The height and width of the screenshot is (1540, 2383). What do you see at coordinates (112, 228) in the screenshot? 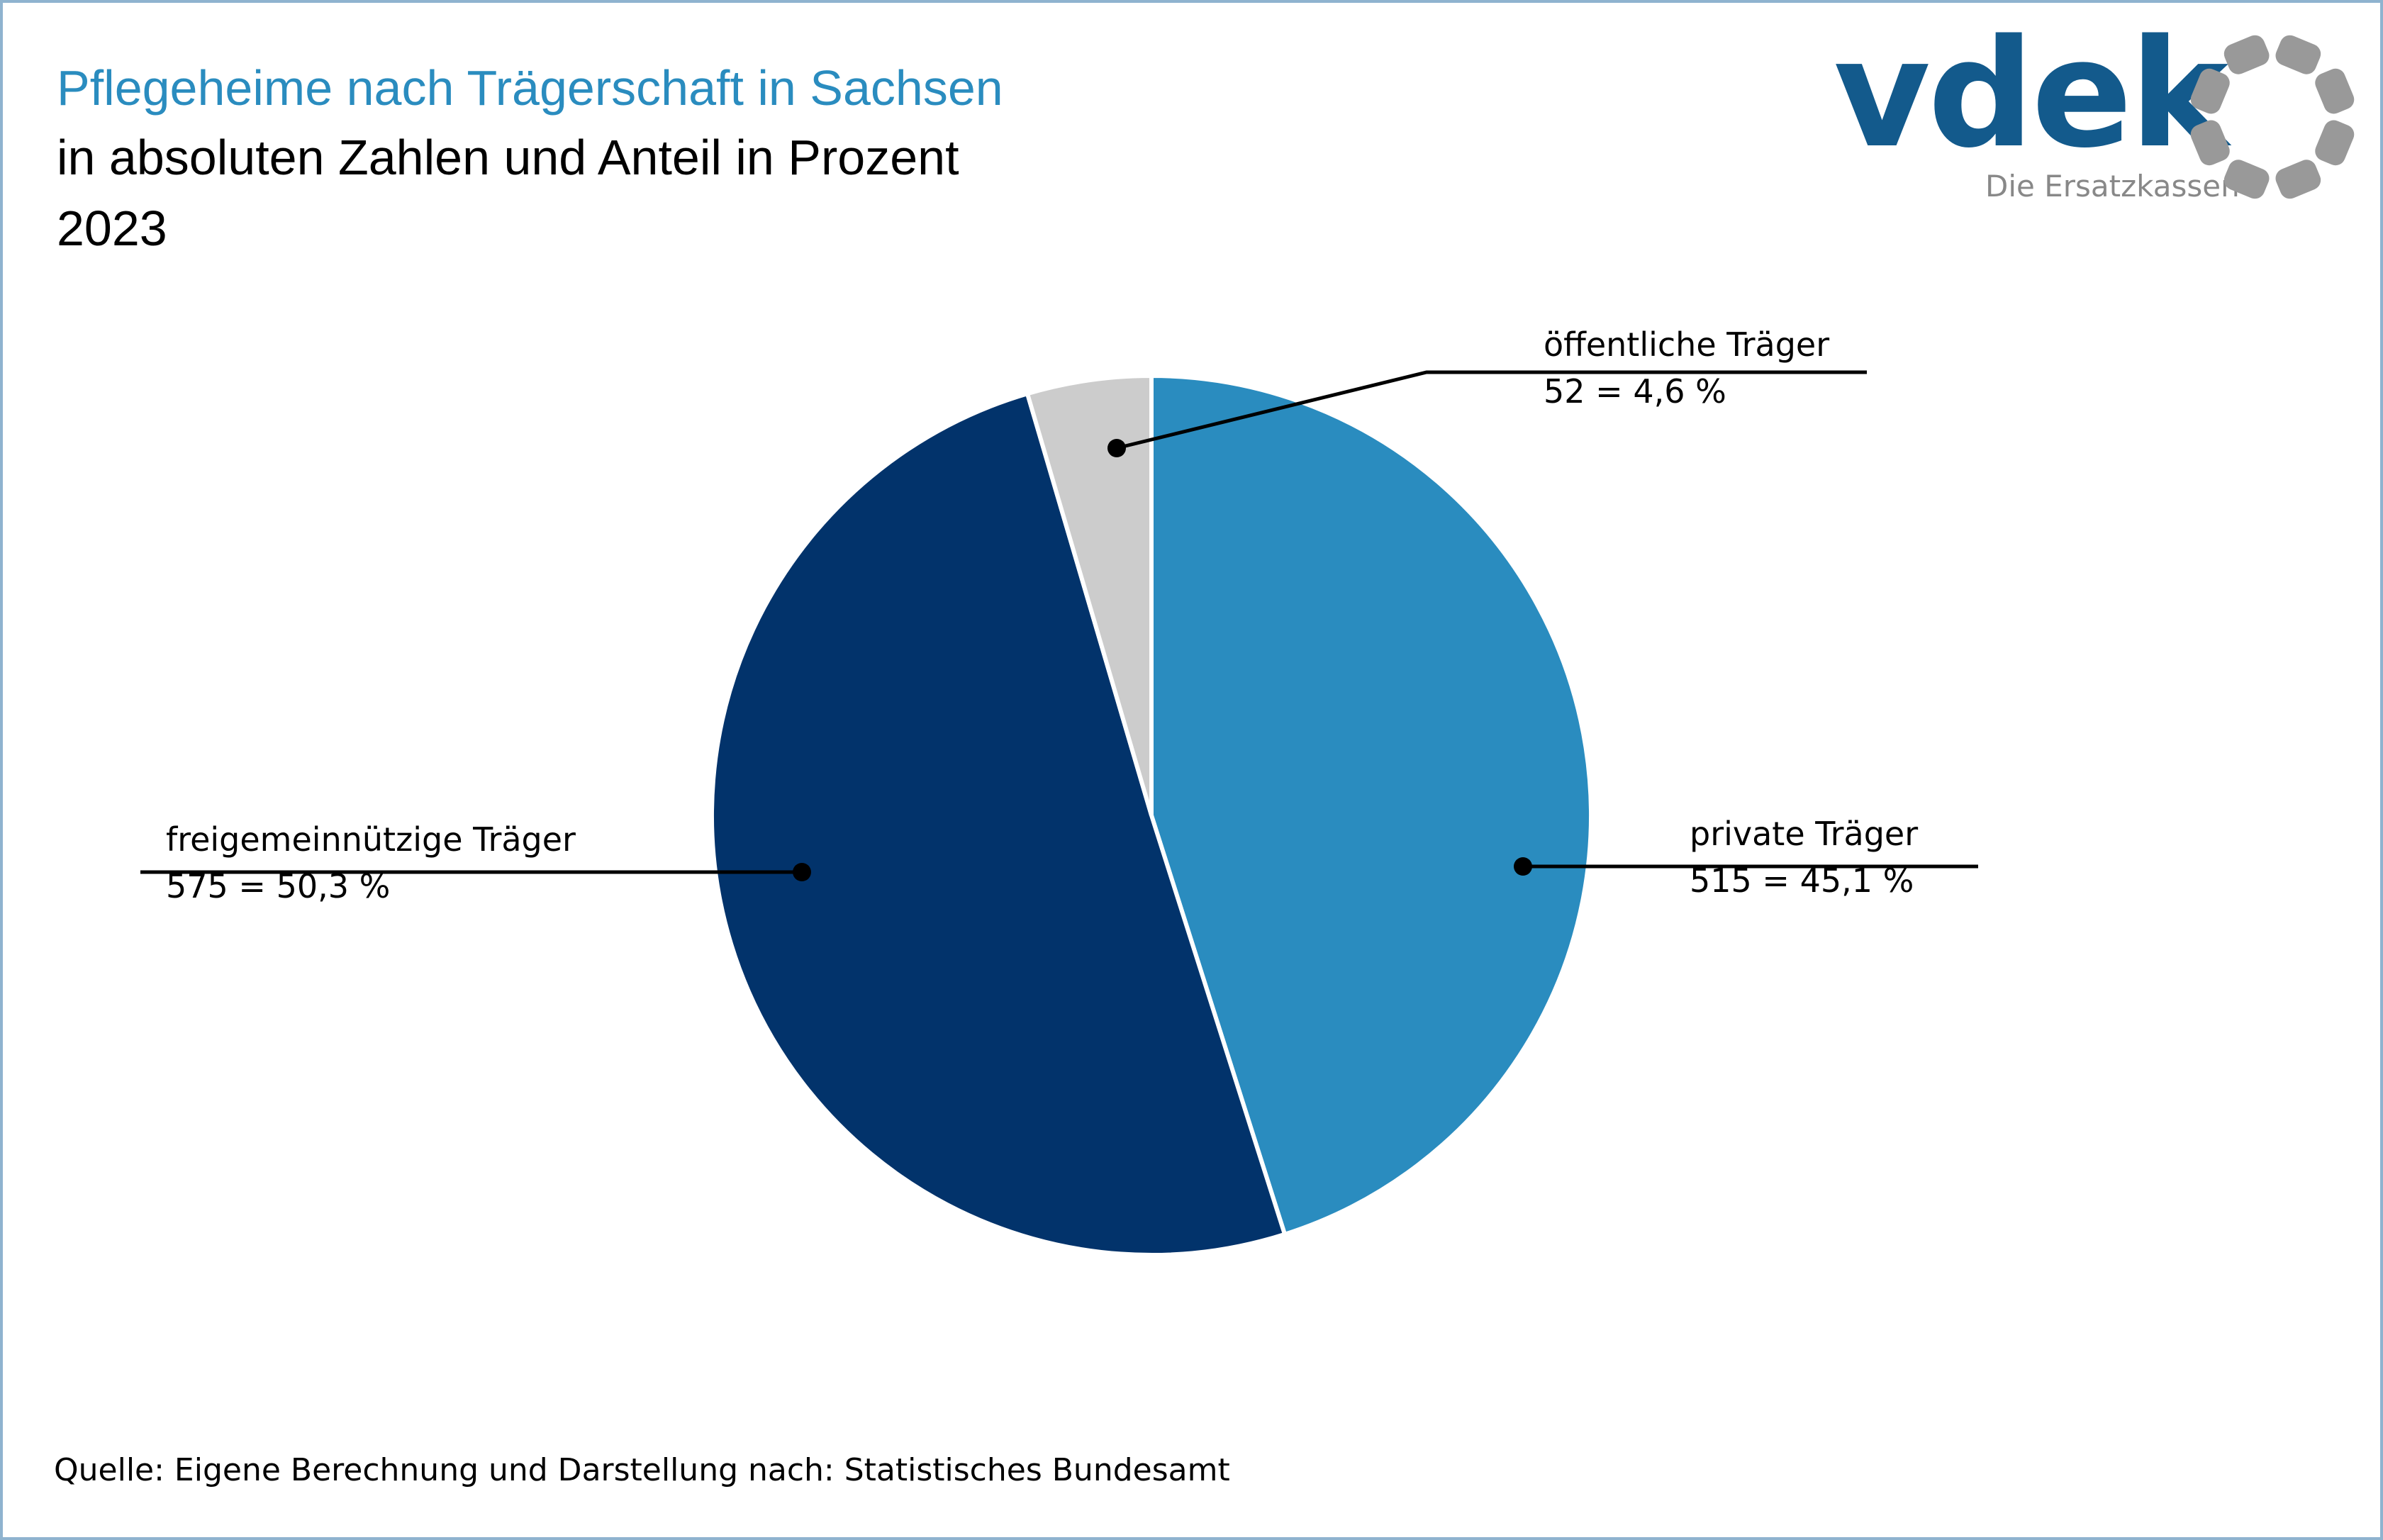
I see `chart-year: 2023` at bounding box center [112, 228].